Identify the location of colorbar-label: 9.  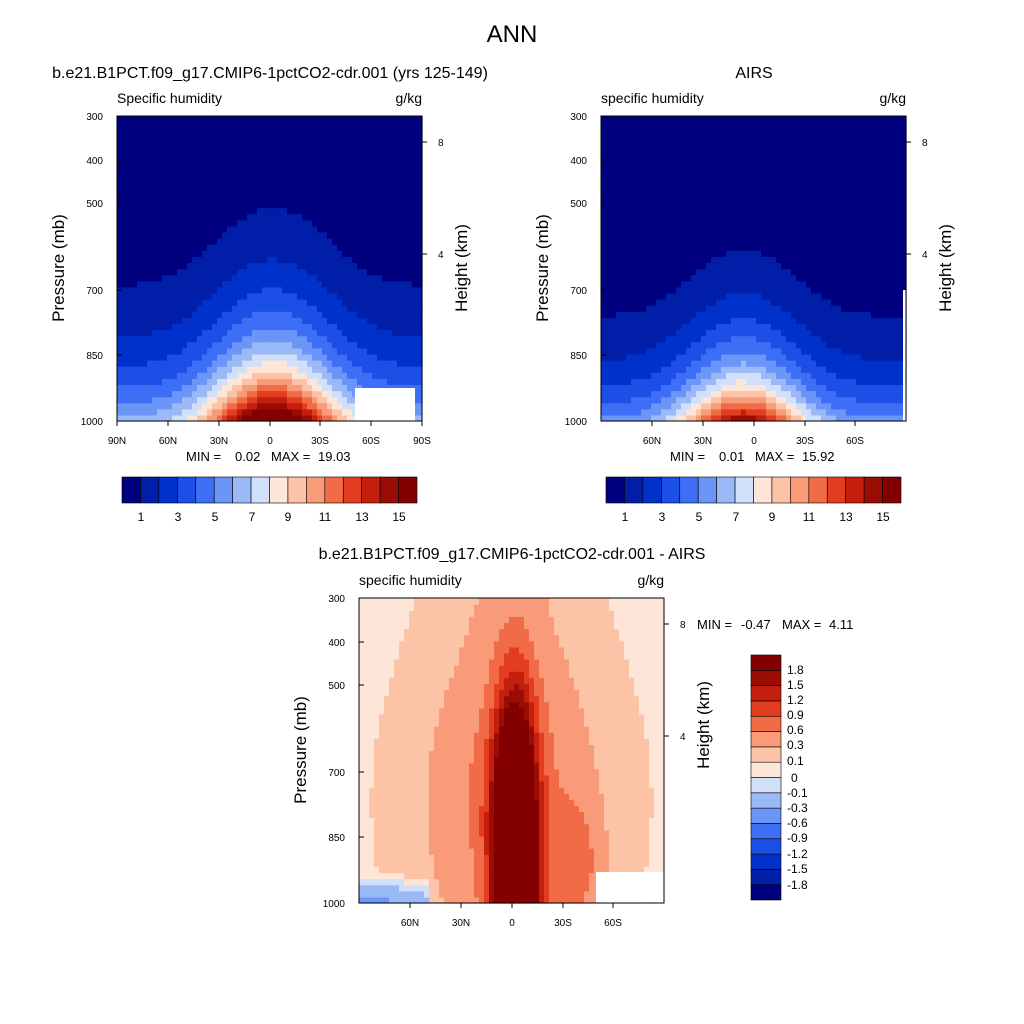
(288, 517).